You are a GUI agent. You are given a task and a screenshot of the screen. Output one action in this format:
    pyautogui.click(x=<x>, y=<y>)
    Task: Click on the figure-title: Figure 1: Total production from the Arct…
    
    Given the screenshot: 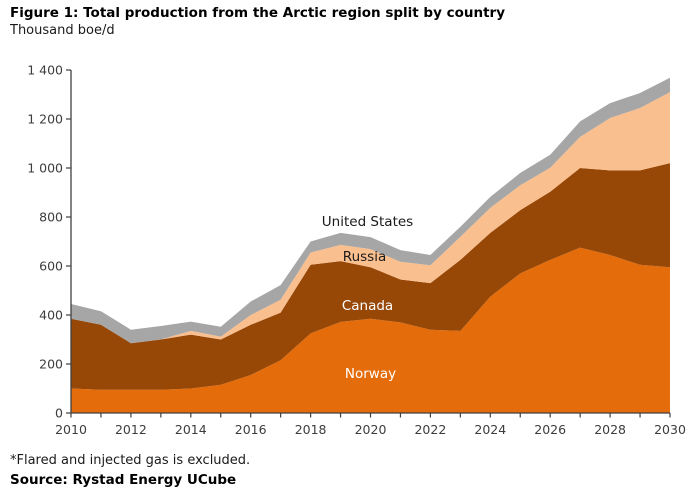 What is the action you would take?
    pyautogui.click(x=258, y=13)
    